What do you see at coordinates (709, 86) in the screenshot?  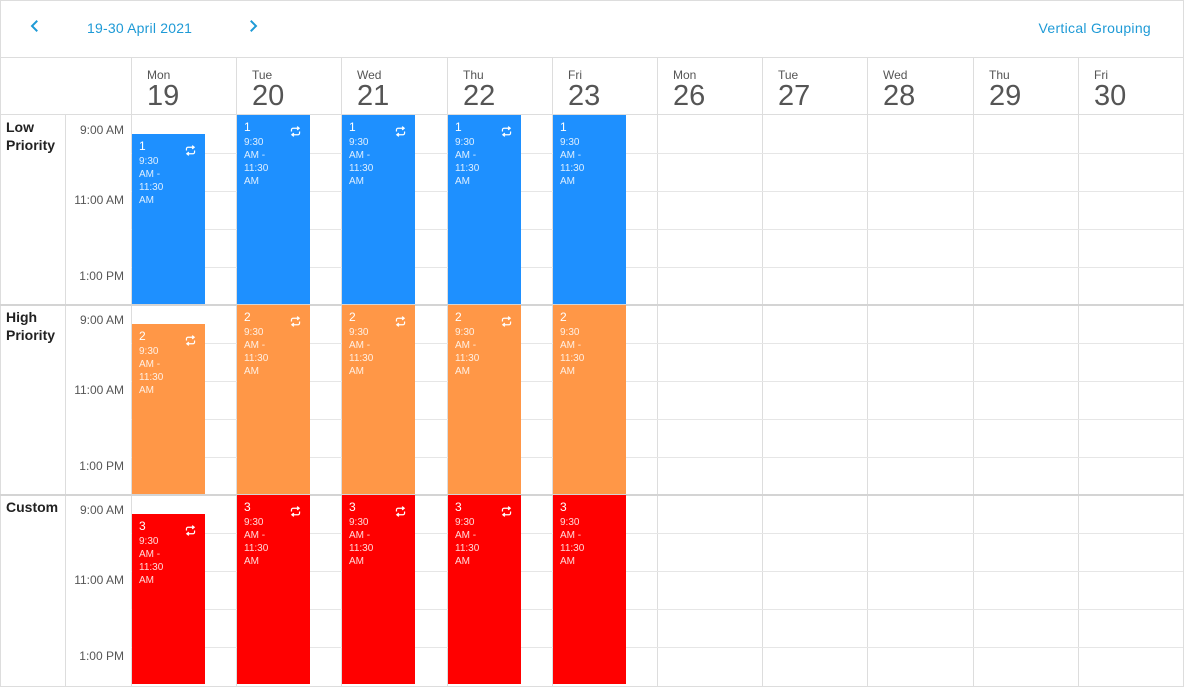 I see `day-header: Mon 26` at bounding box center [709, 86].